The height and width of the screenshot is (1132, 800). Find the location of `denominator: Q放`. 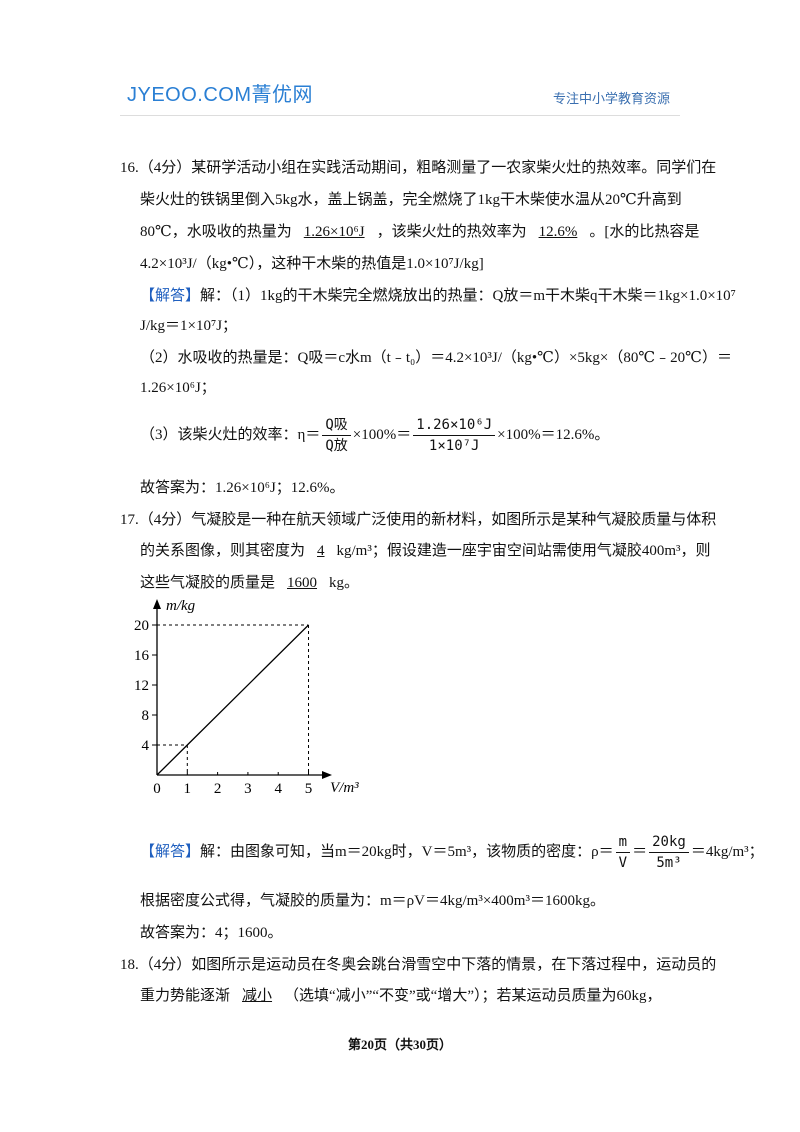

denominator: Q放 is located at coordinates (336, 446).